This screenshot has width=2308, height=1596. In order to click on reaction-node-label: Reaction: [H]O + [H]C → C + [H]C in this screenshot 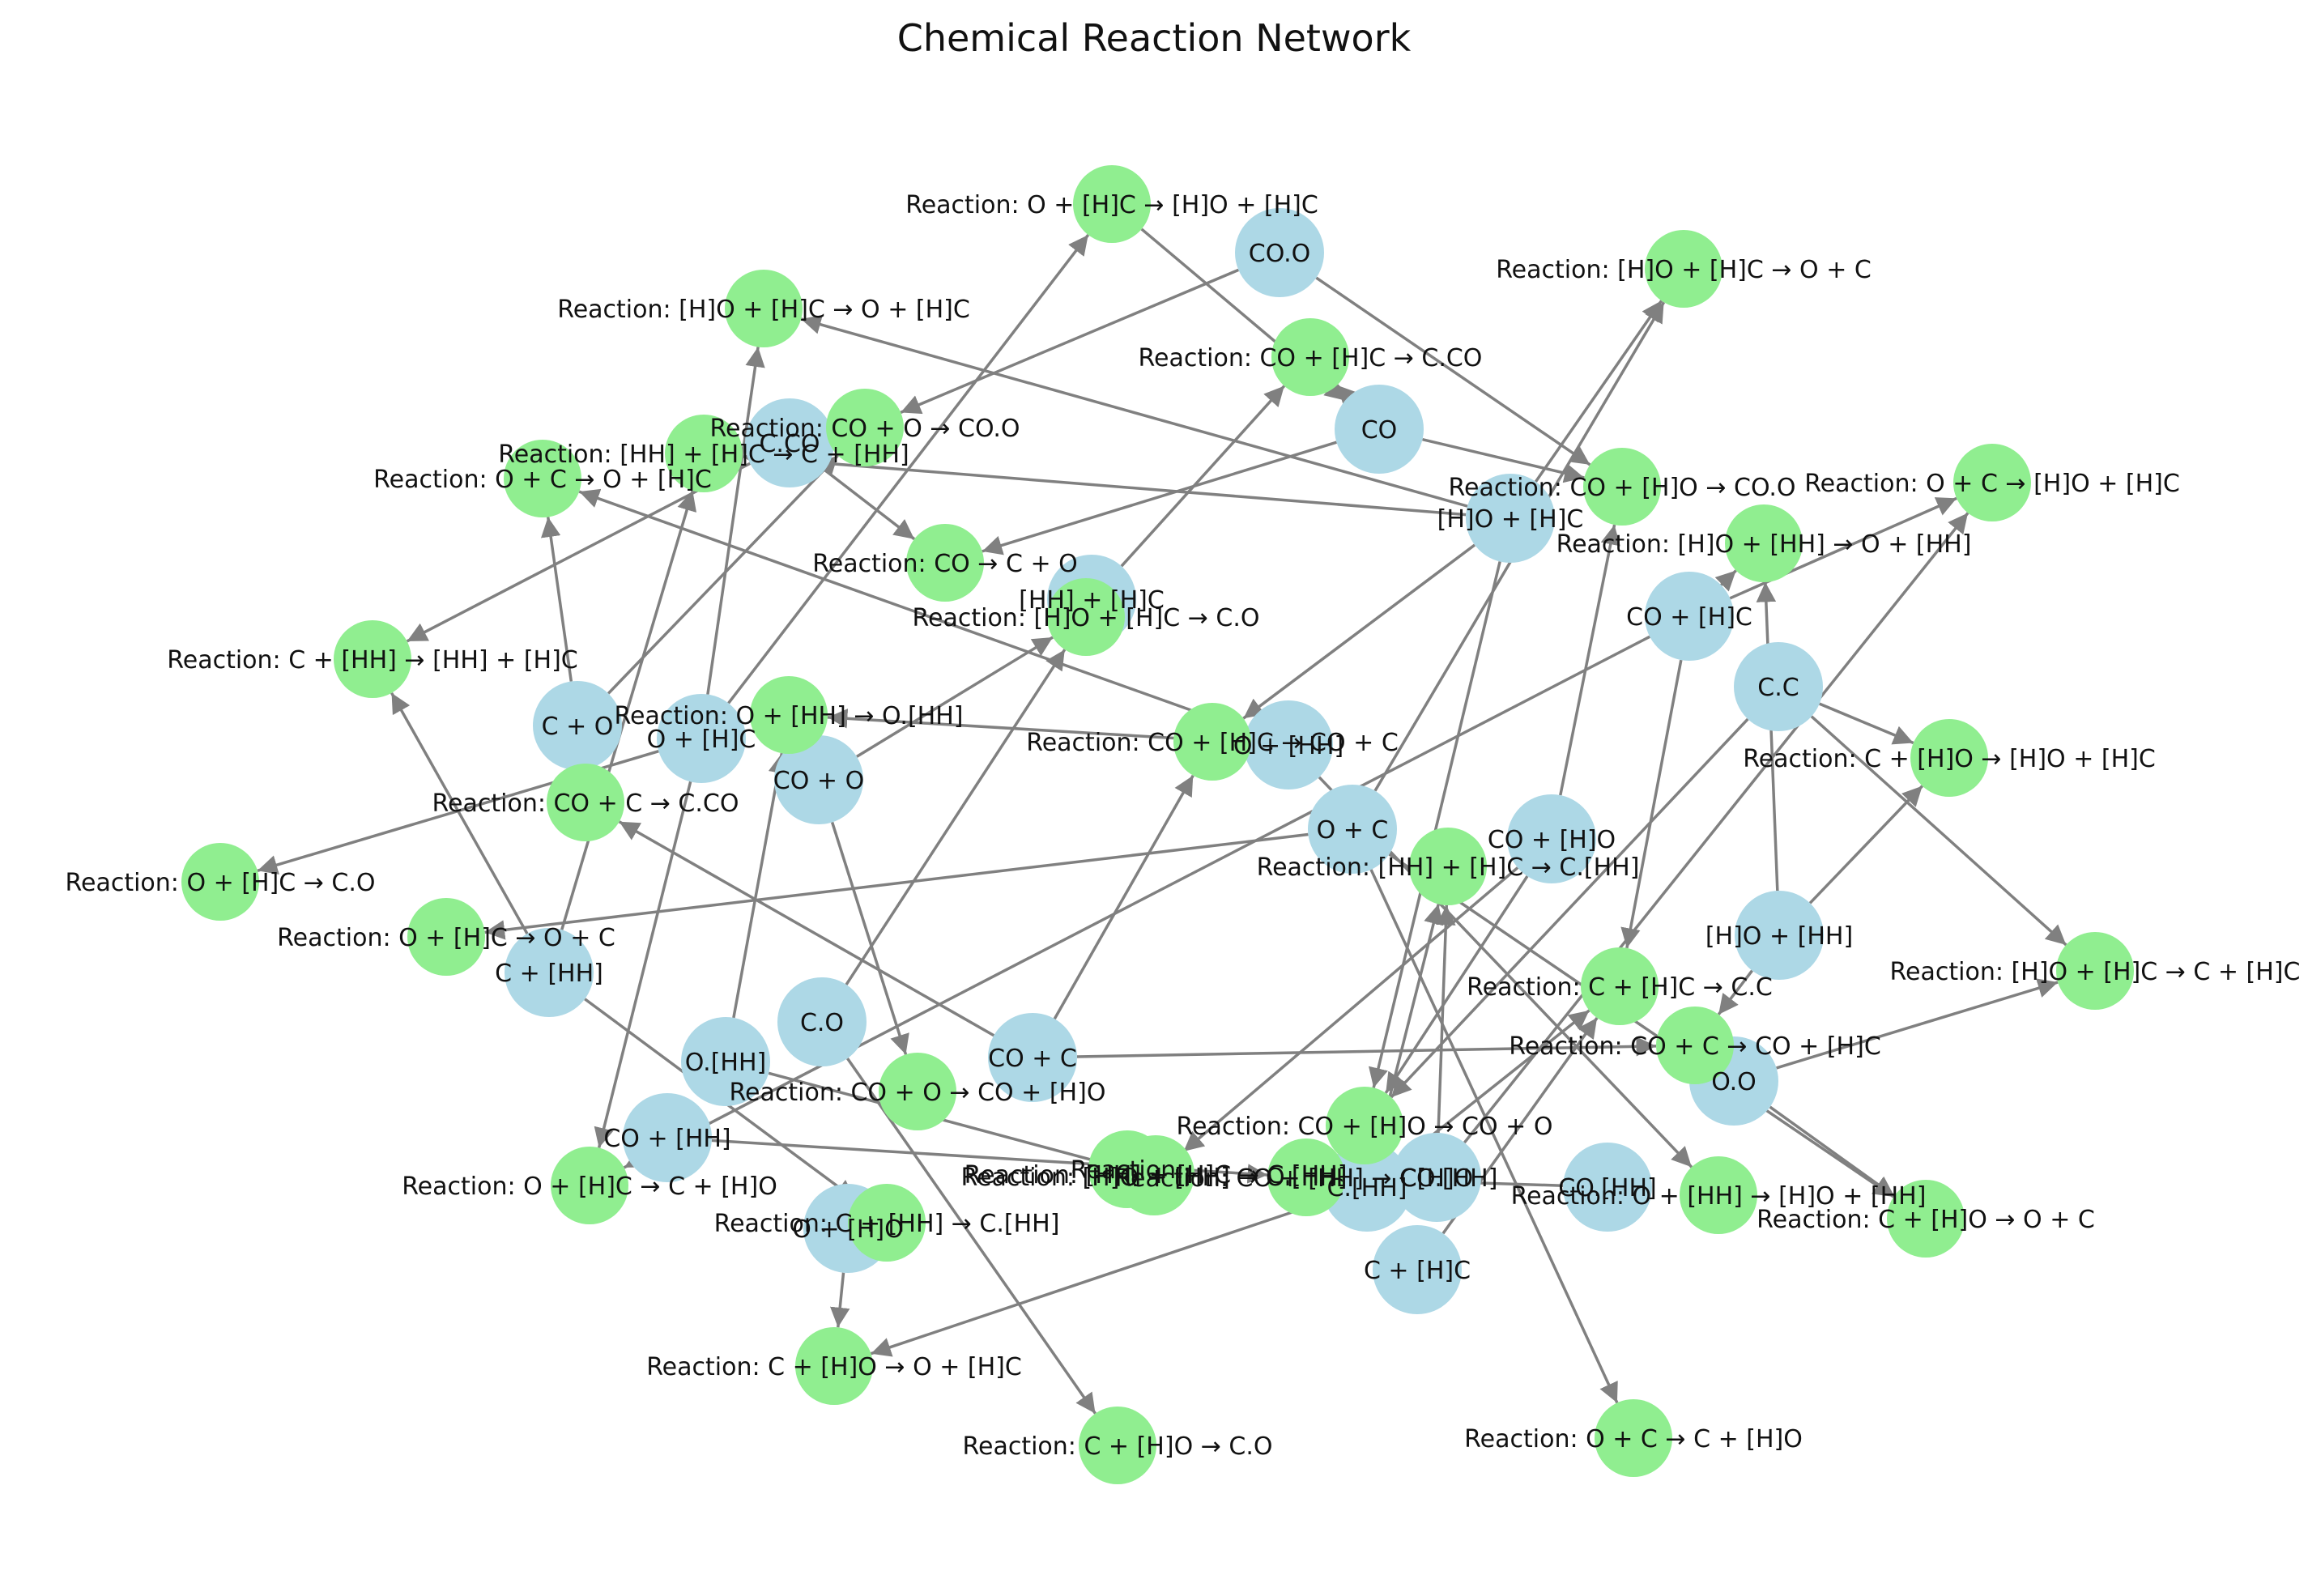, I will do `click(2095, 972)`.